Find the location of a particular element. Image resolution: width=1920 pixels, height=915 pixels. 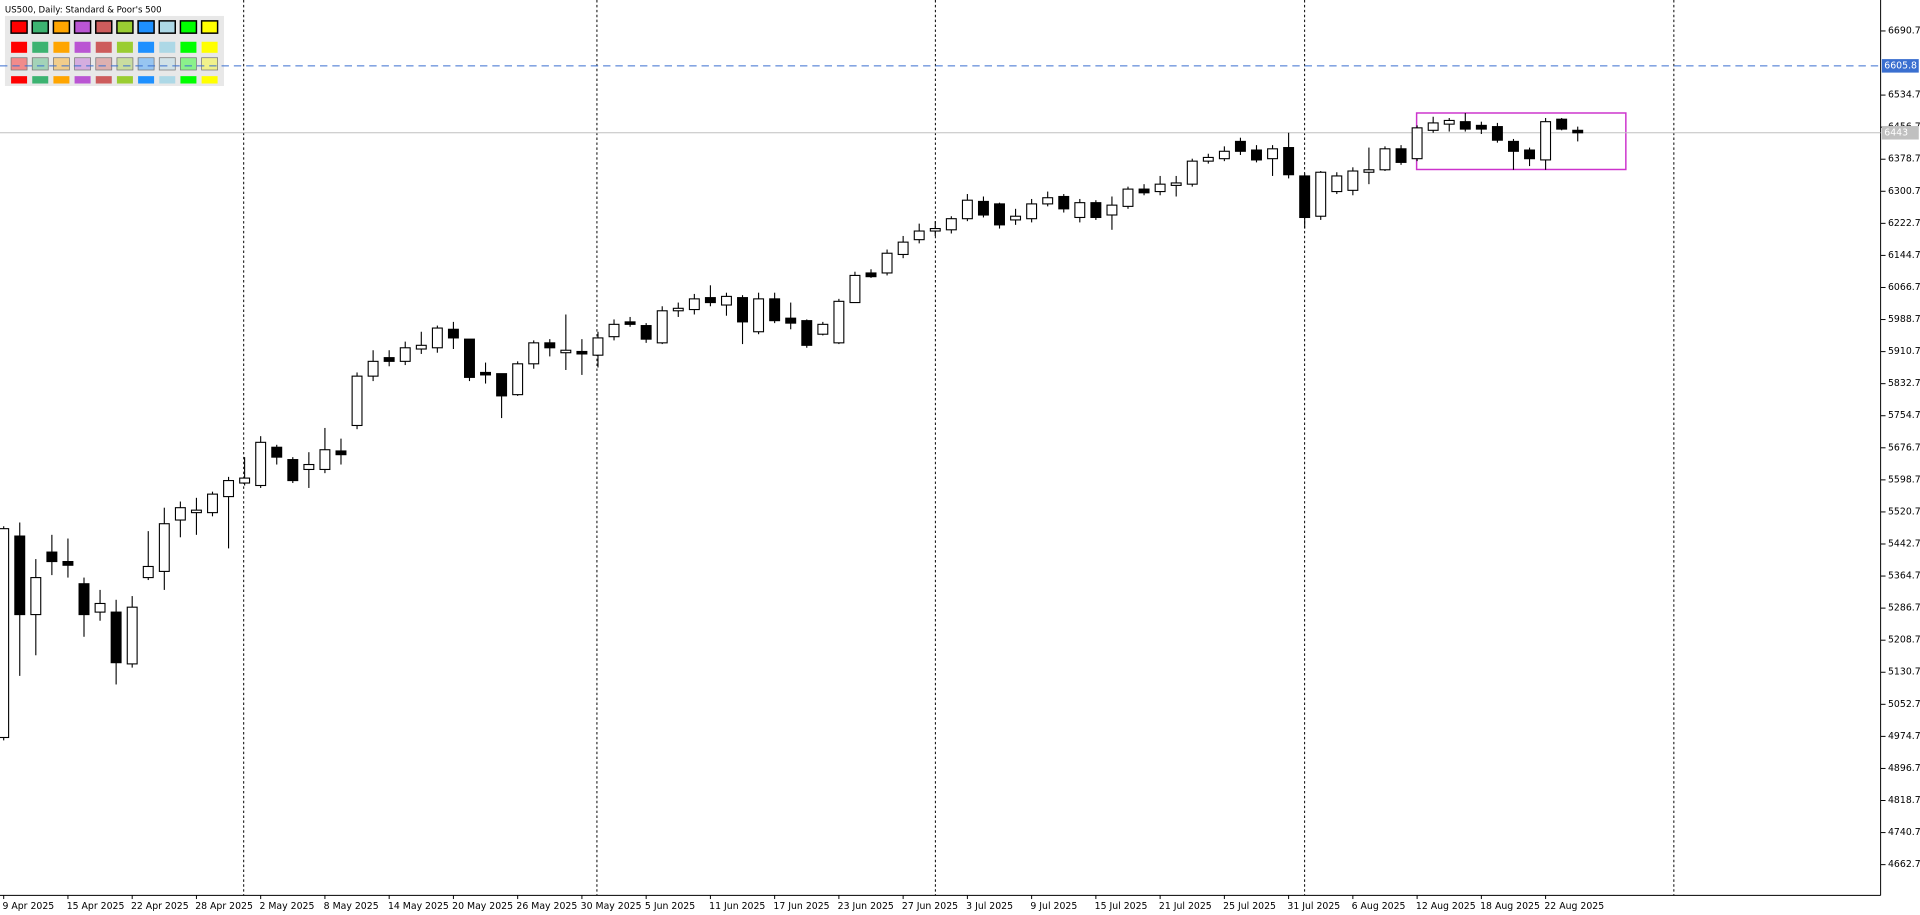

x-tick-label: 20 May 2025 is located at coordinates (482, 906).